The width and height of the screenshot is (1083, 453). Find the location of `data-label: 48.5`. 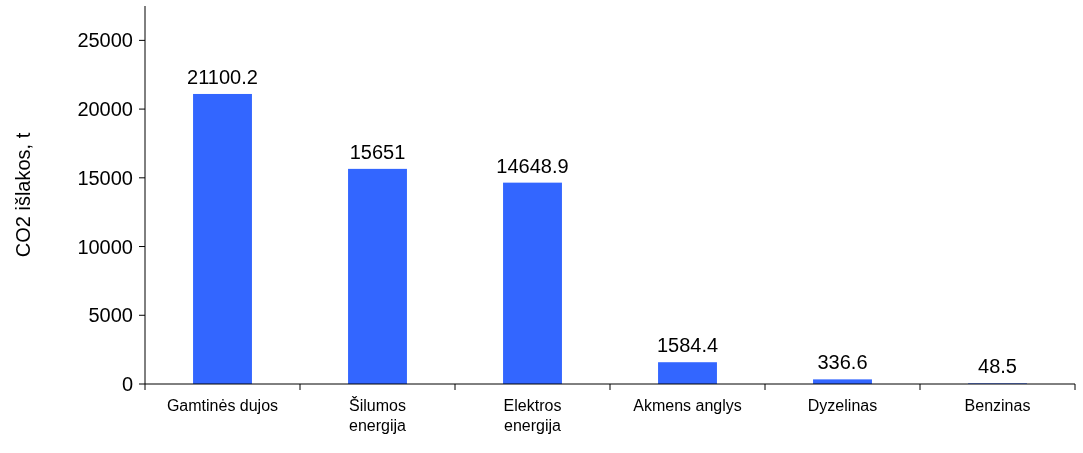

data-label: 48.5 is located at coordinates (997, 366).